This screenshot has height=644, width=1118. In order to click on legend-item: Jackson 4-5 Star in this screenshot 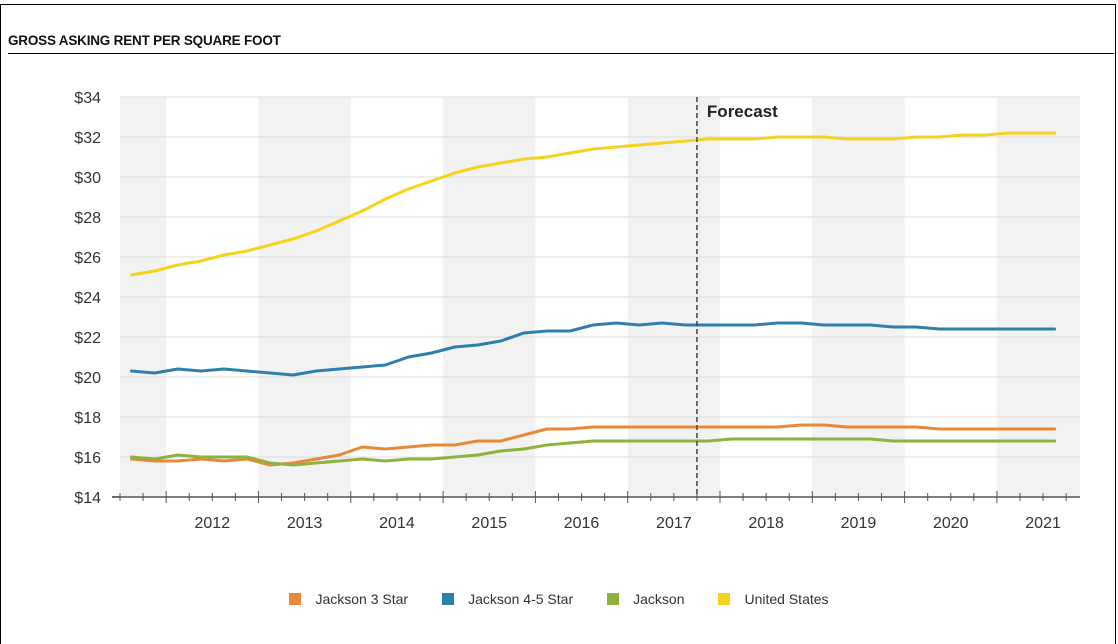, I will do `click(507, 599)`.